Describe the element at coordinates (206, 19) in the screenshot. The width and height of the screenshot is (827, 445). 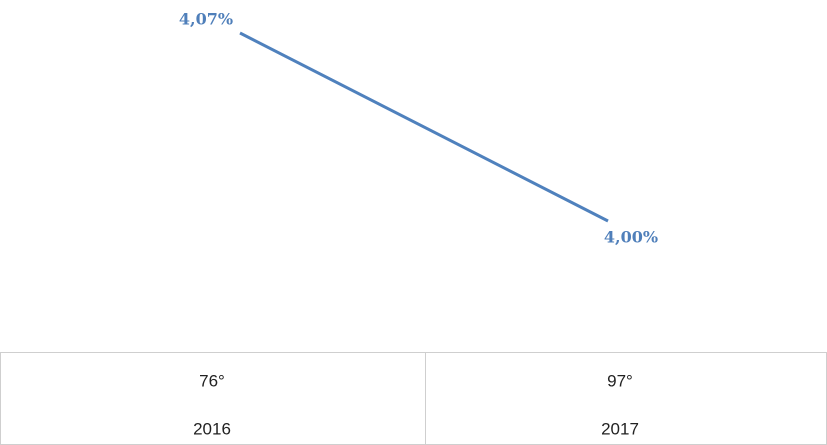
I see `value-label: 4,07%` at that location.